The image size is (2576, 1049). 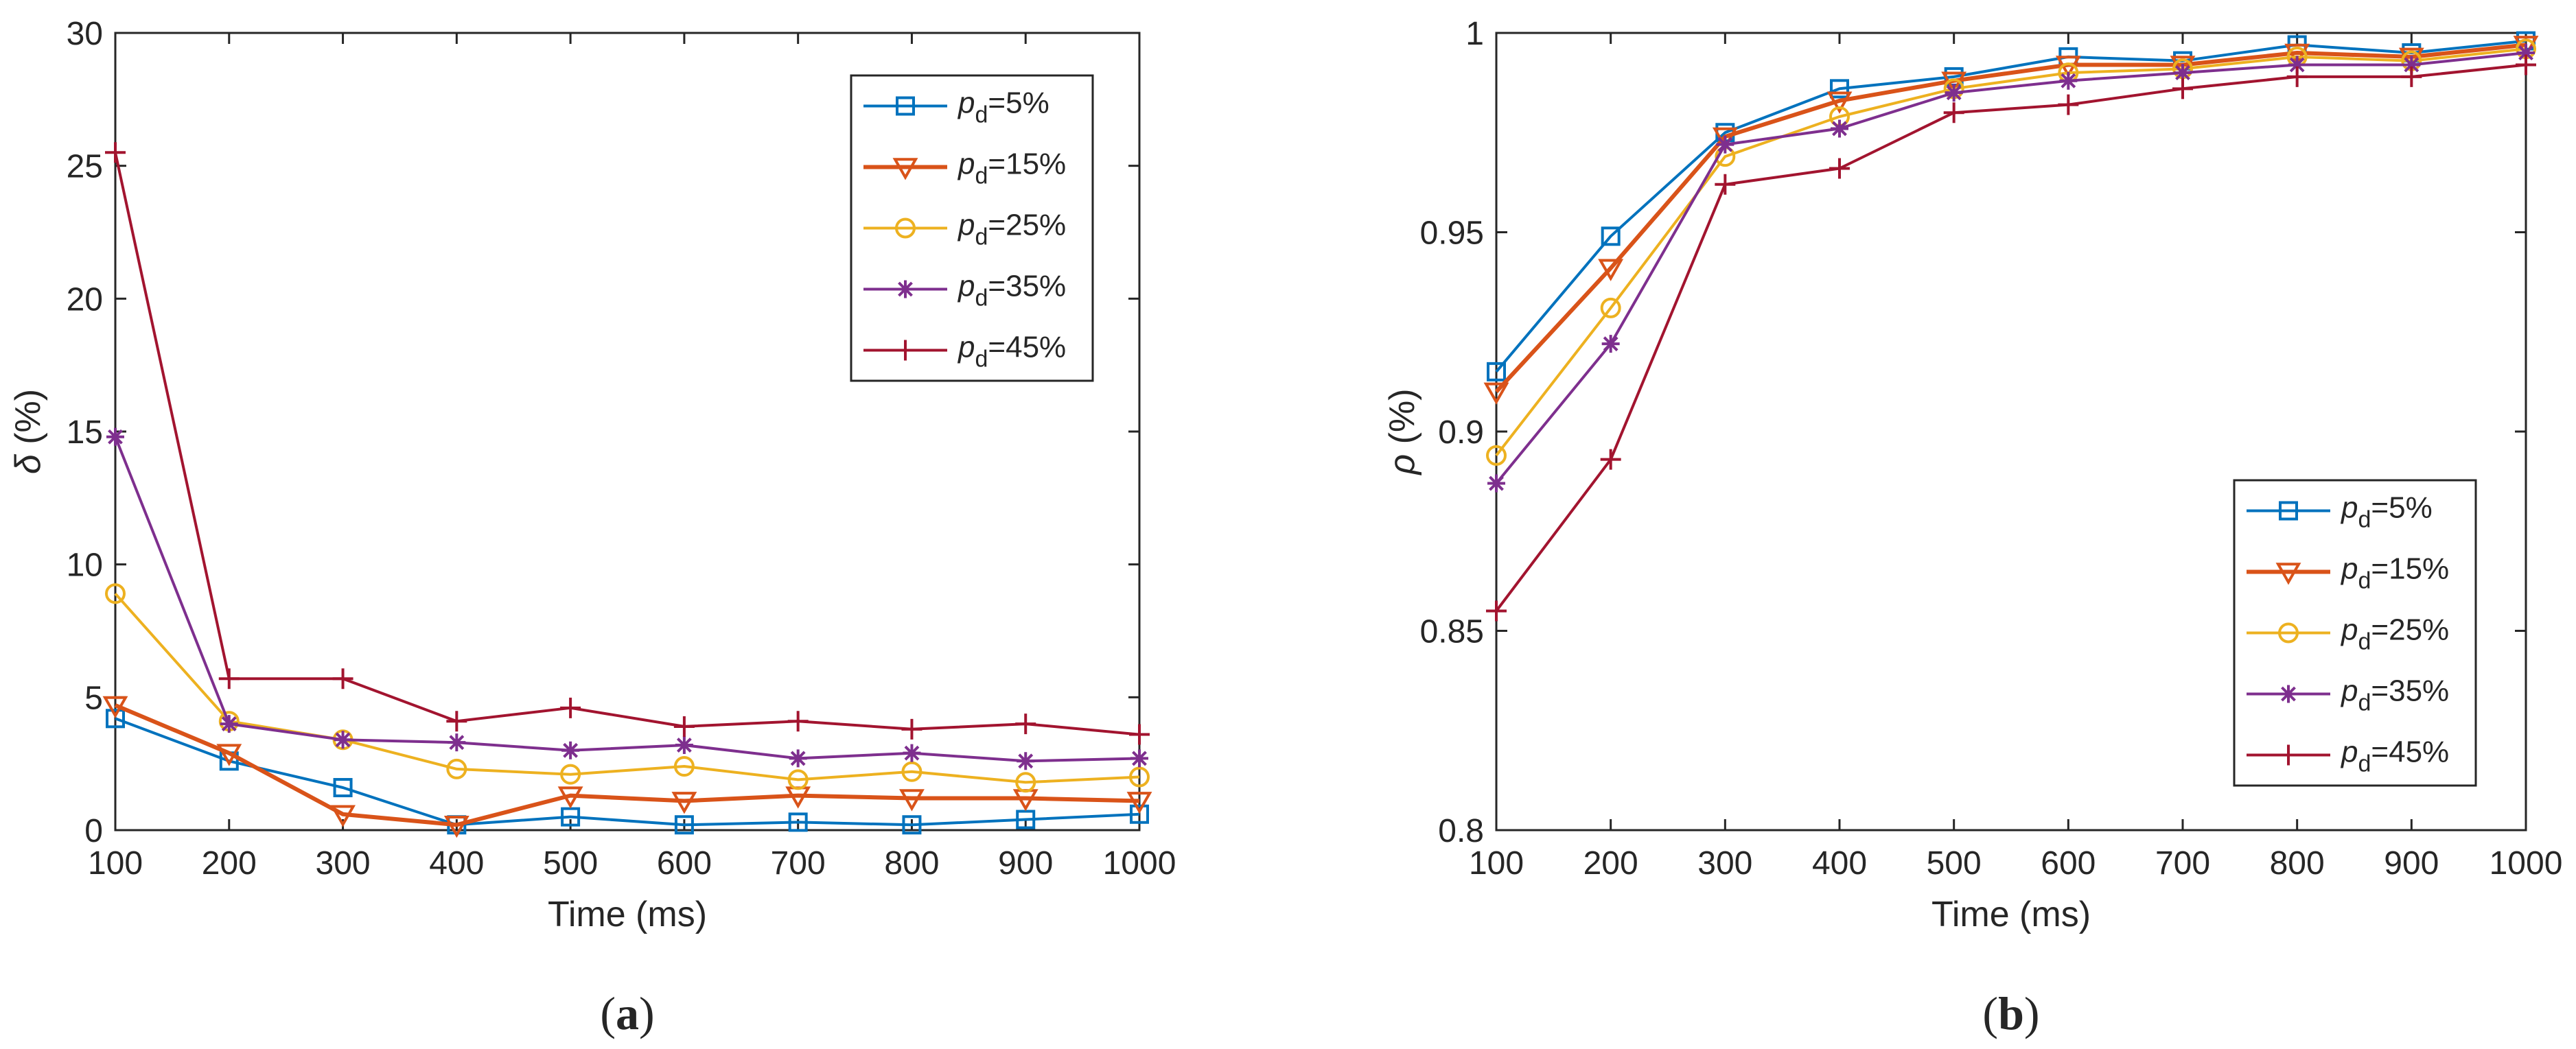 What do you see at coordinates (115, 863) in the screenshot?
I see `x-tick-label: 100` at bounding box center [115, 863].